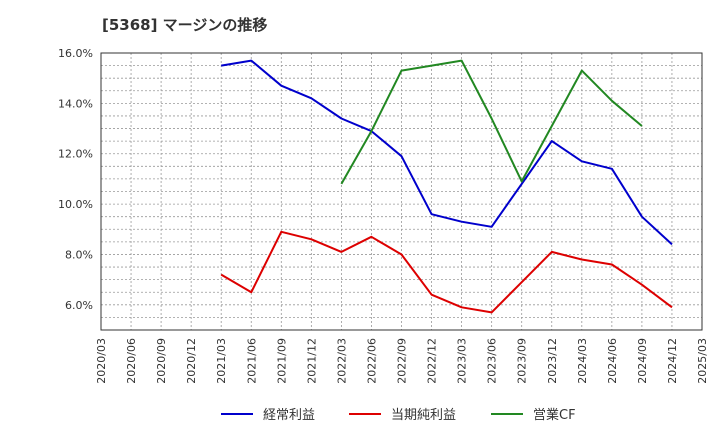 The width and height of the screenshot is (720, 440). I want to click on x-tick-label: 2022/09, so click(402, 361).